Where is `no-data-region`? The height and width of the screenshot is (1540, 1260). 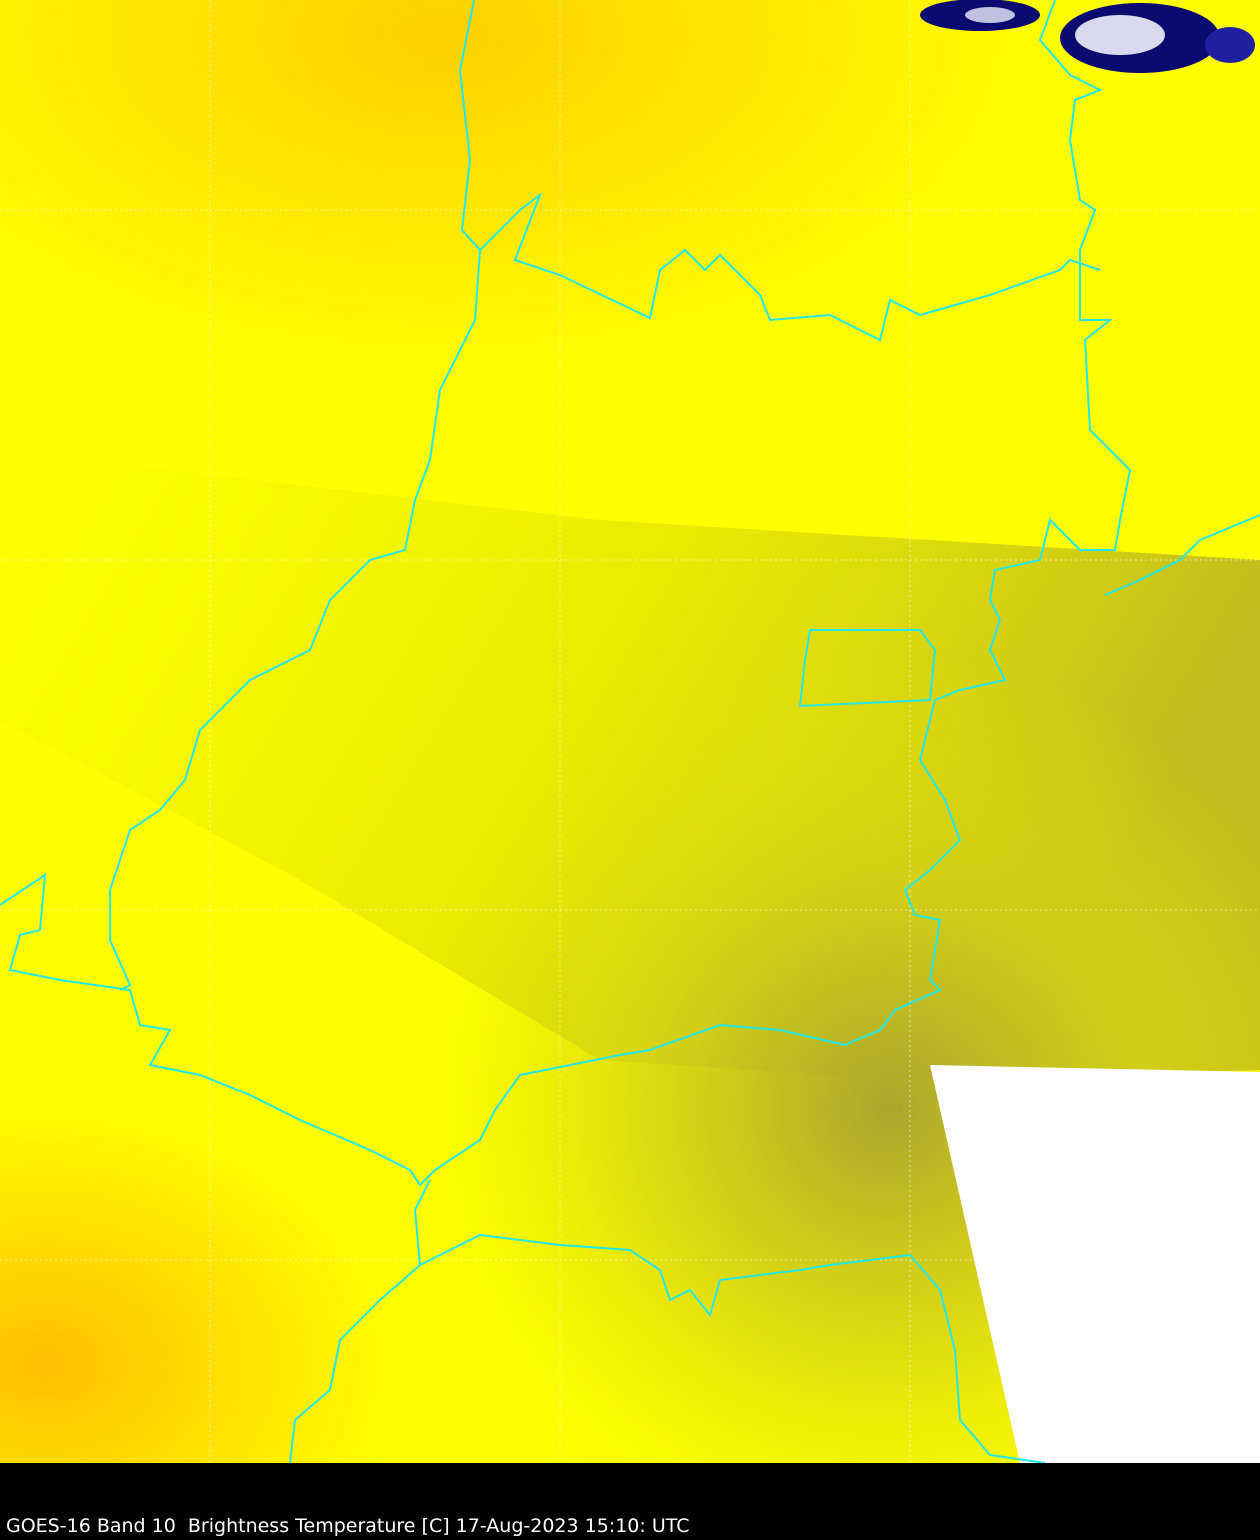 no-data-region is located at coordinates (1095, 1264).